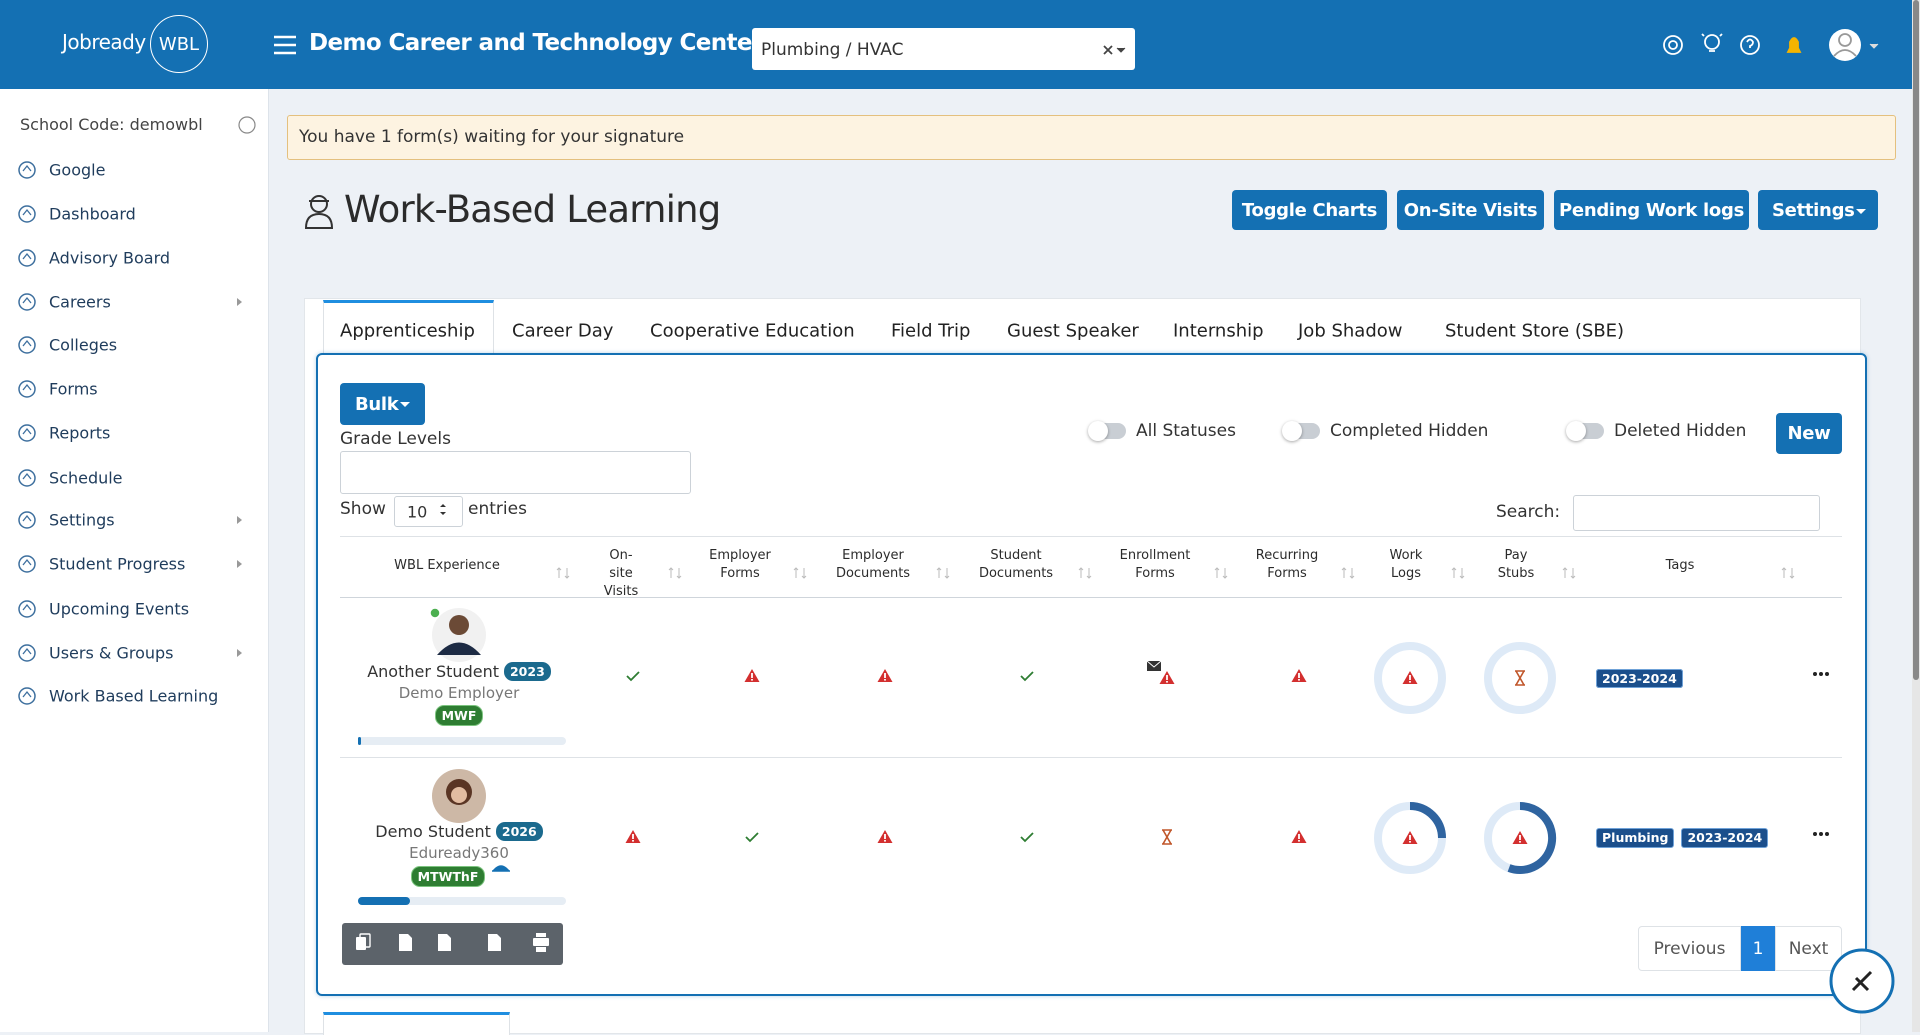  Describe the element at coordinates (1091, 757) in the screenshot. I see `row-divider` at that location.